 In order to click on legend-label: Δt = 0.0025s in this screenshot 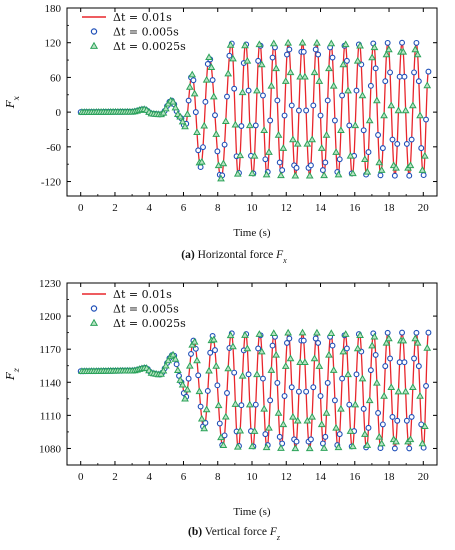, I will do `click(149, 46)`.